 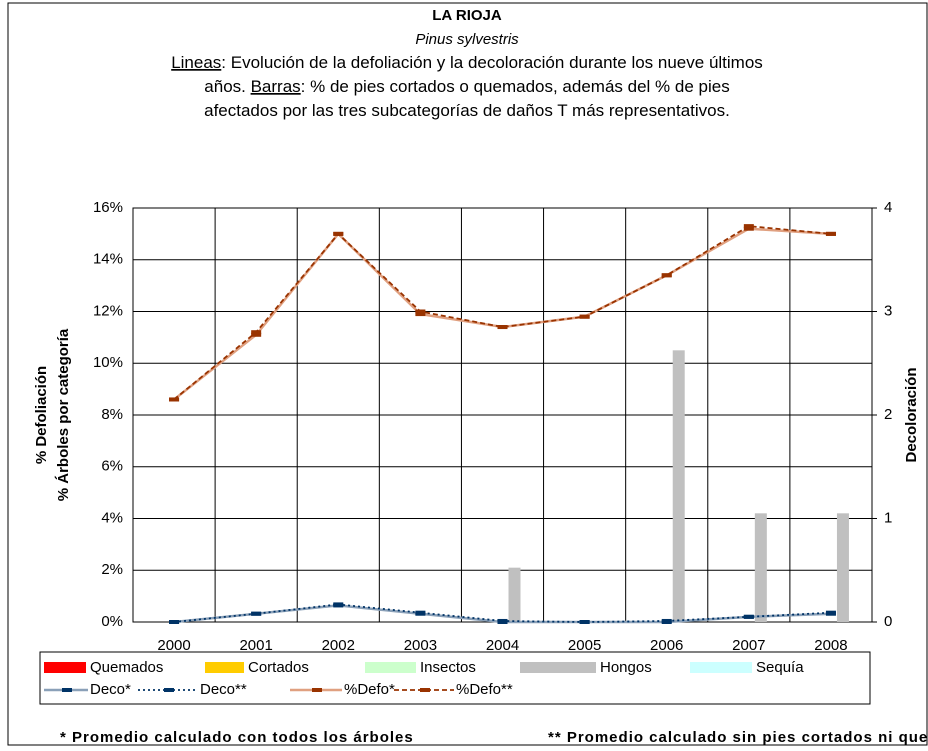 What do you see at coordinates (888, 517) in the screenshot?
I see `y2-tick-label: 1` at bounding box center [888, 517].